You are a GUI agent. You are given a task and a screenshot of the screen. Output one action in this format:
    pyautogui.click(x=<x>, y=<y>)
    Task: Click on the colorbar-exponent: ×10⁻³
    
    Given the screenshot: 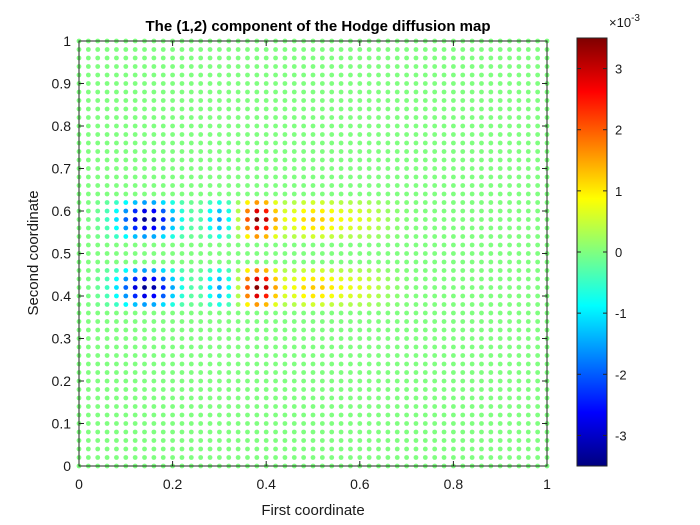 What is the action you would take?
    pyautogui.click(x=624, y=21)
    